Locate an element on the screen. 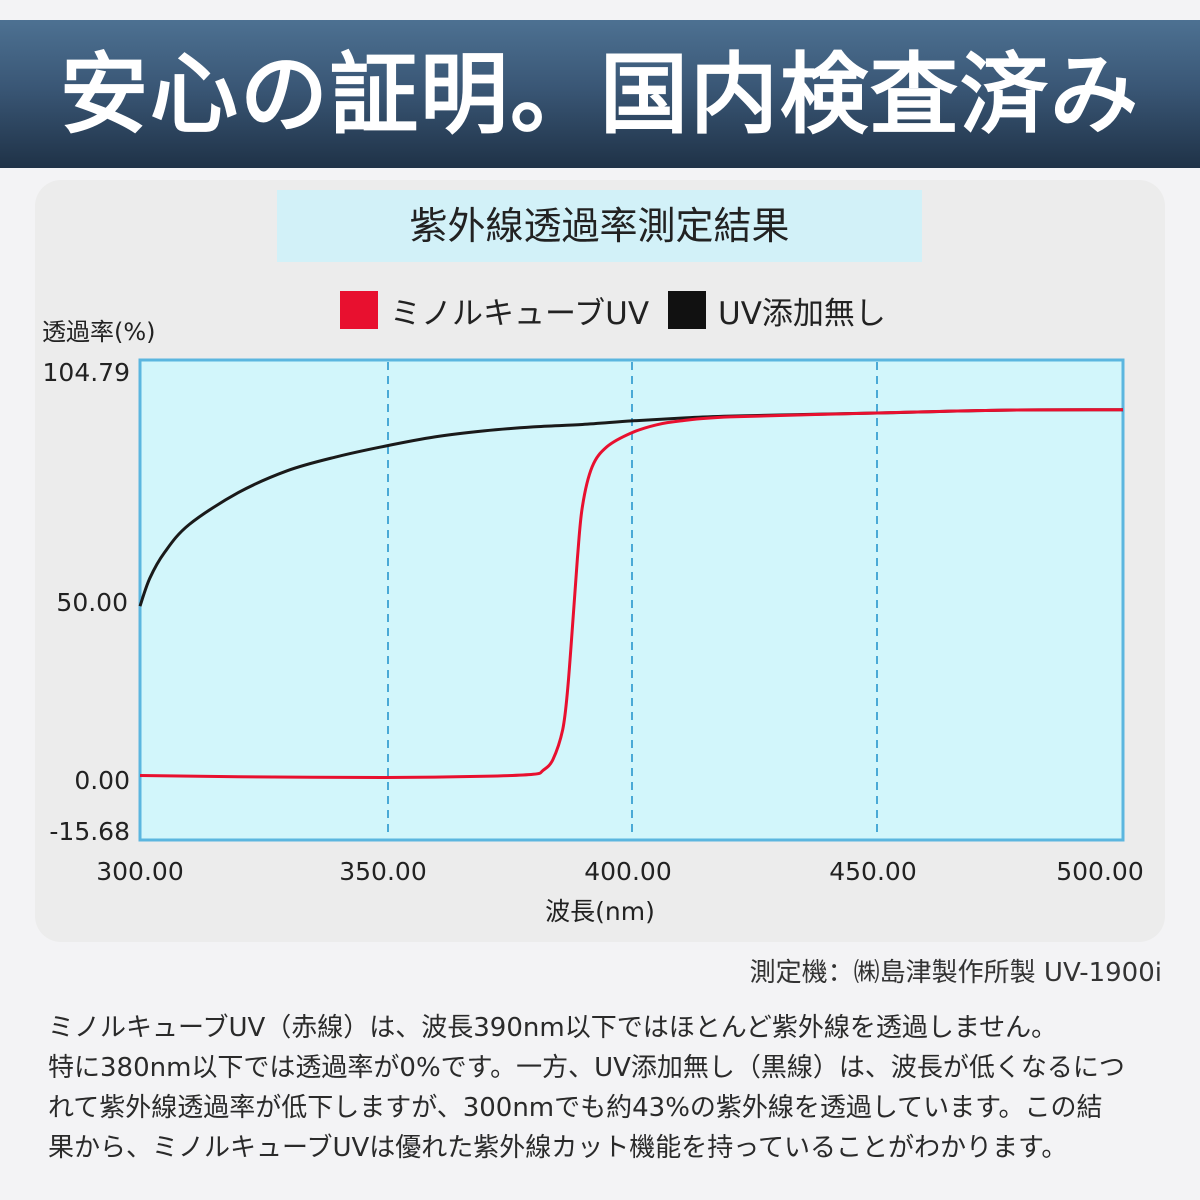  measurement-caption: 測定機：㈱島津製作所製 UV-1900i is located at coordinates (955, 973).